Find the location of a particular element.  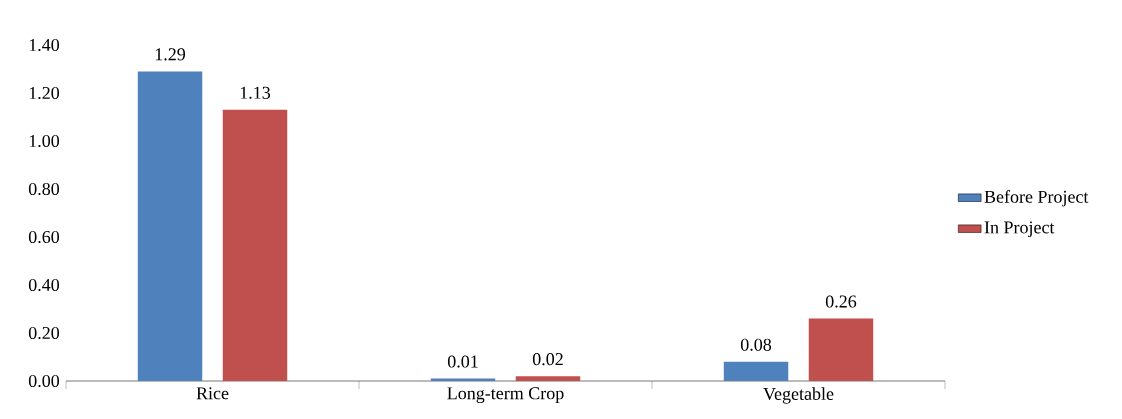

y-tick-label: 1.40 is located at coordinates (44, 45).